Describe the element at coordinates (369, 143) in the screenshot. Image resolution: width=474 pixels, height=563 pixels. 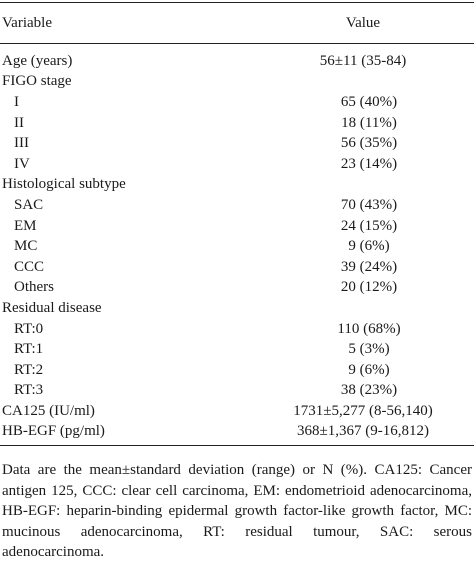
I see `row-value: 56 (35%)` at that location.